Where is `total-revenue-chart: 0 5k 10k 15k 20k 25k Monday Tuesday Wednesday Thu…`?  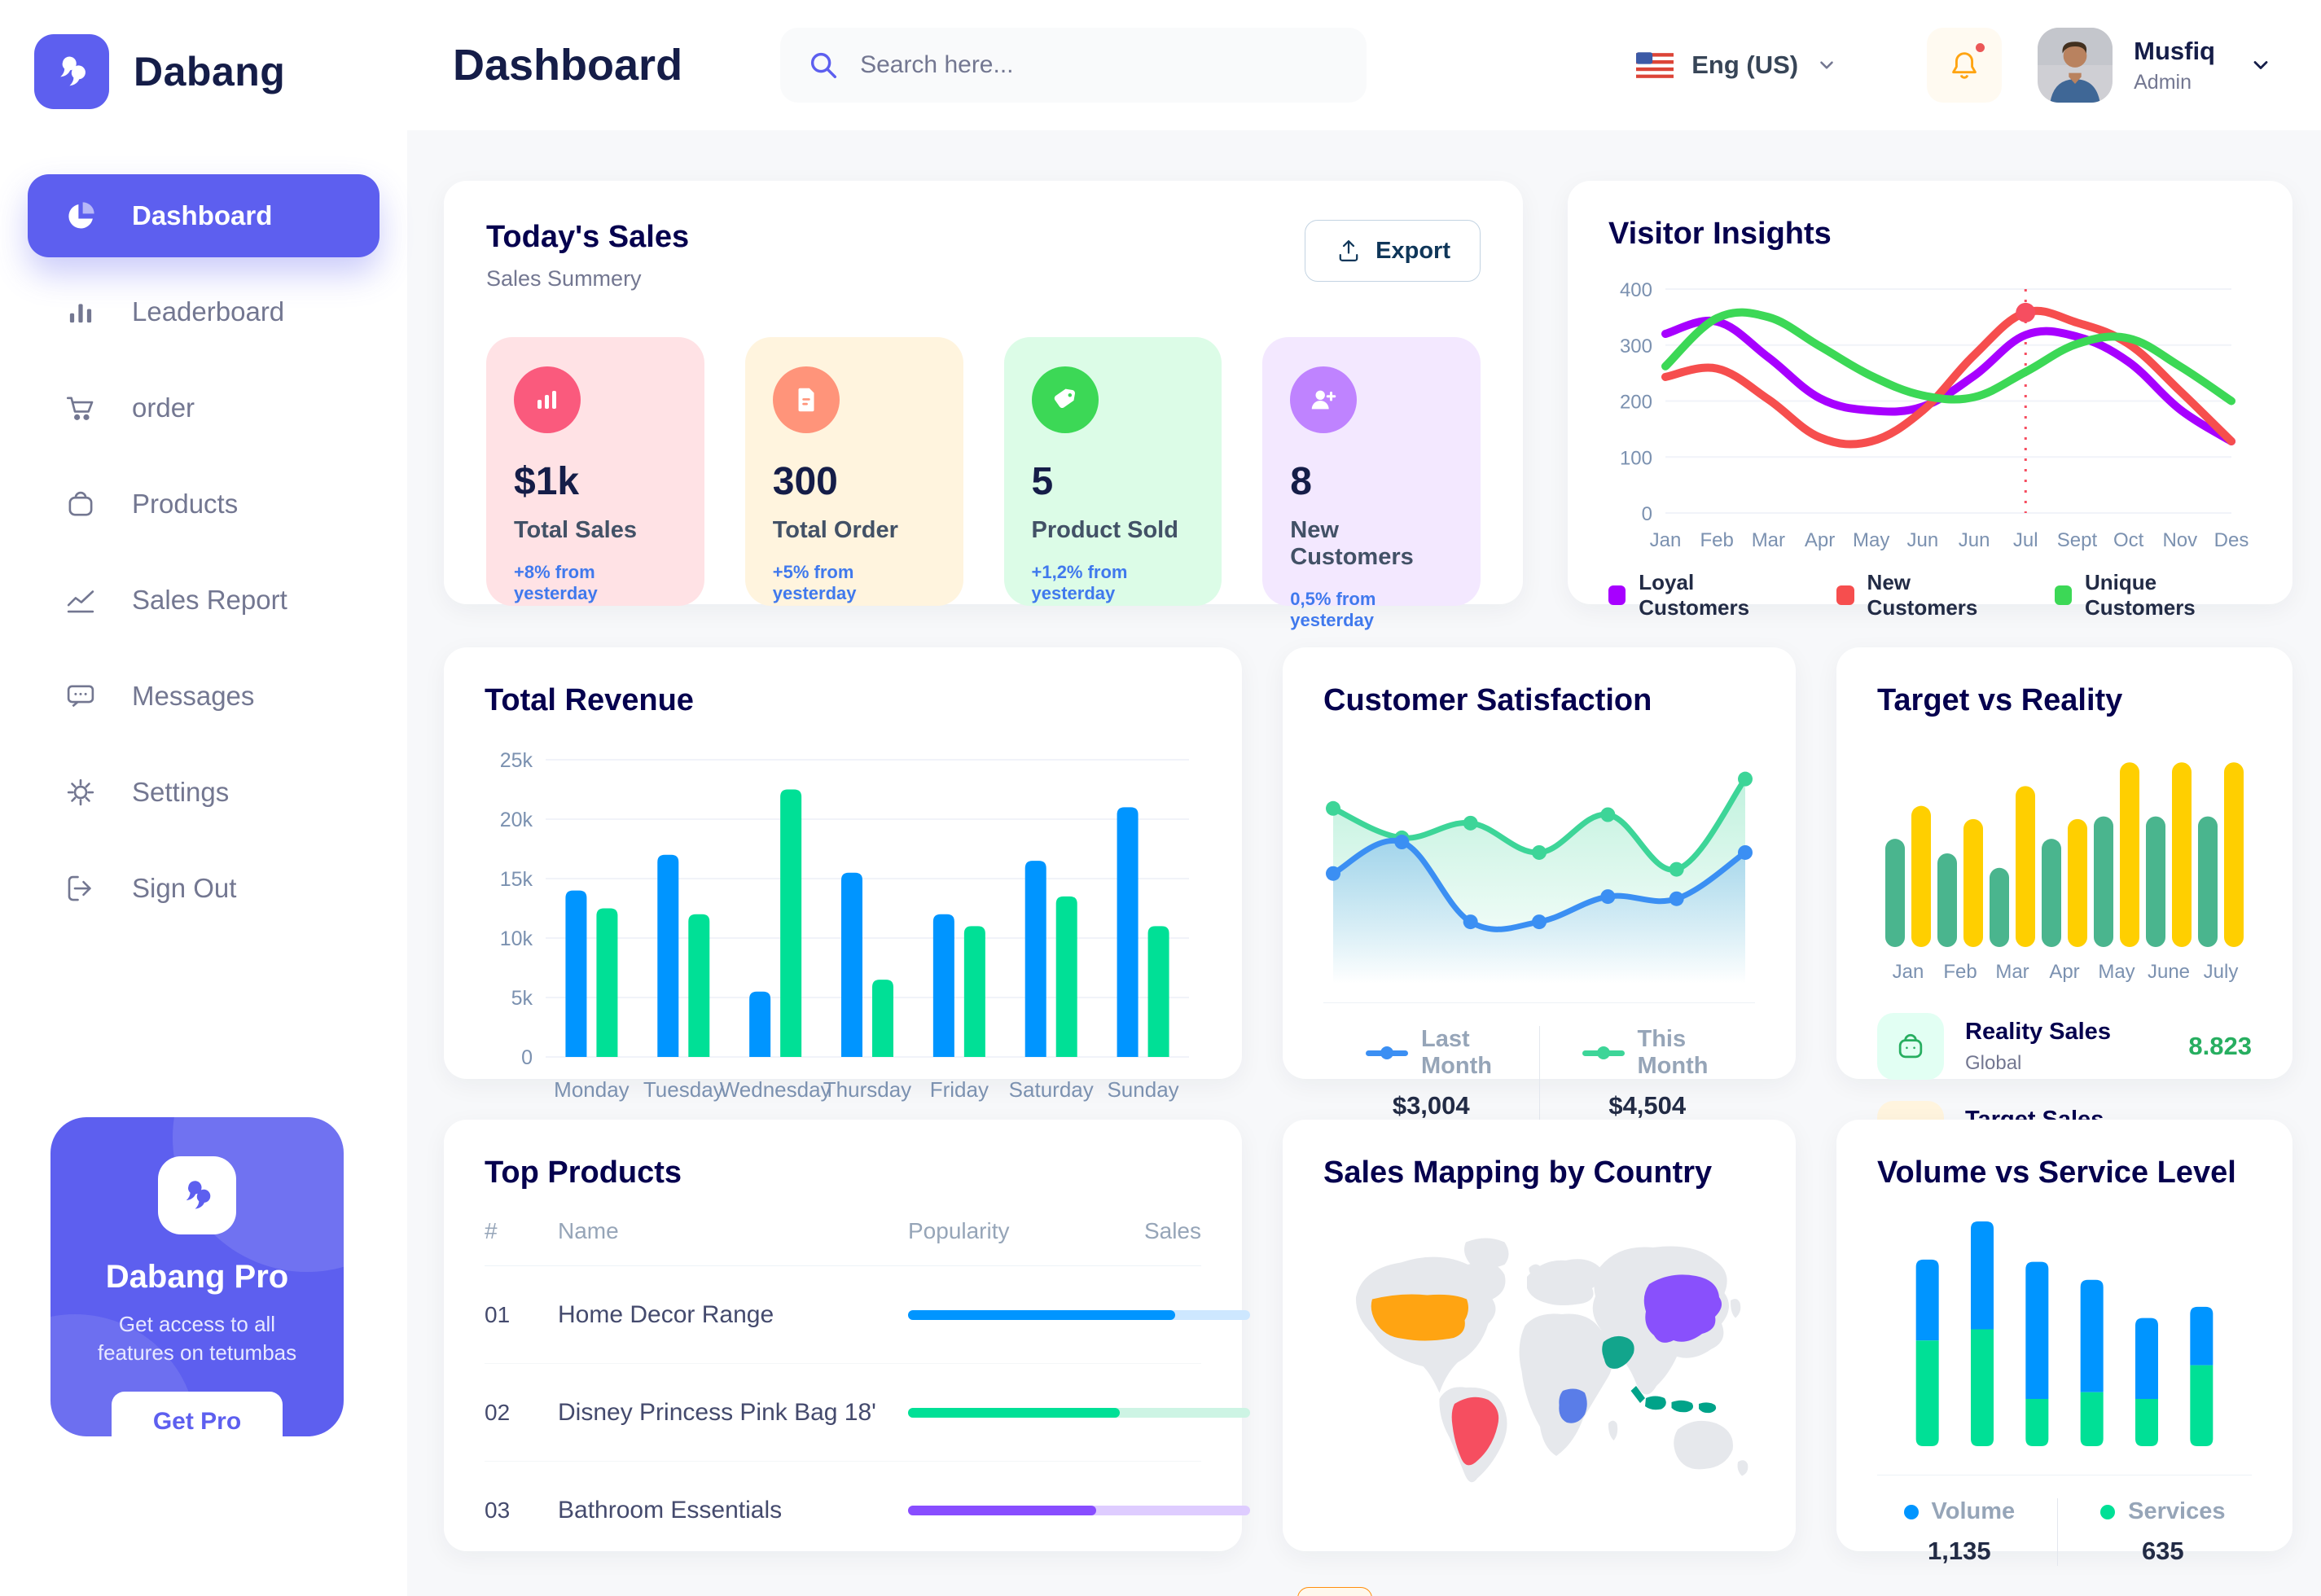 total-revenue-chart: 0 5k 10k 15k 20k 25k Monday Tuesday Wednesday Thu… is located at coordinates (843, 927).